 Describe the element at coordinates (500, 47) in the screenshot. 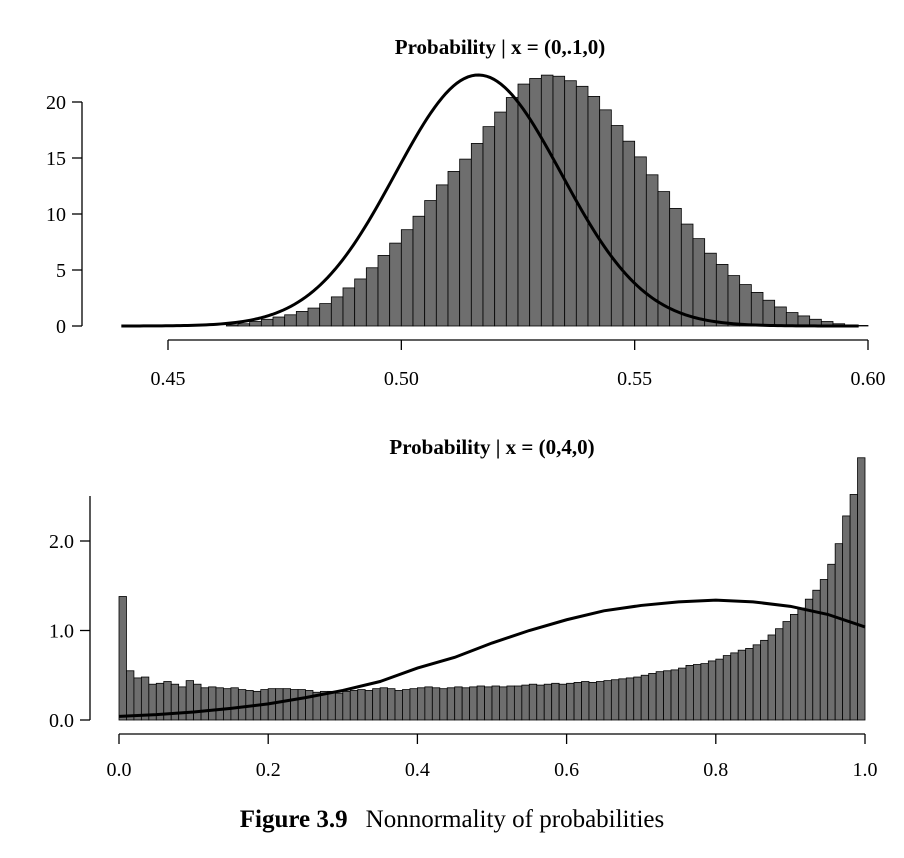

I see `panel-top-title: Probability | x = (0,.1,0)` at that location.